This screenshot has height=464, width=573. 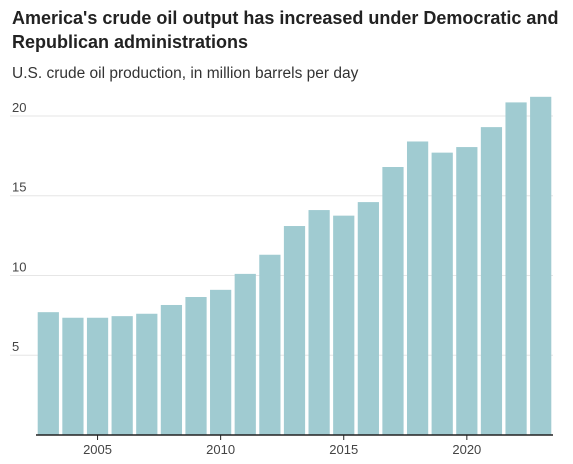 What do you see at coordinates (294, 330) in the screenshot?
I see `bar-2013` at bounding box center [294, 330].